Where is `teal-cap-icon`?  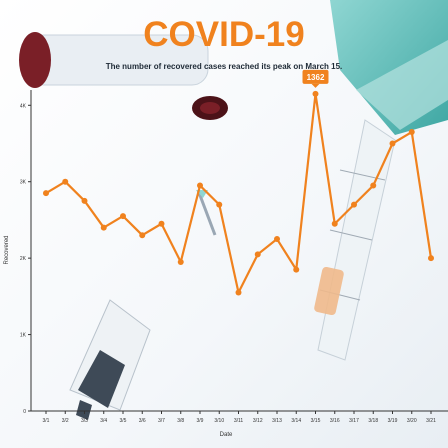 teal-cap-icon is located at coordinates (389, 67).